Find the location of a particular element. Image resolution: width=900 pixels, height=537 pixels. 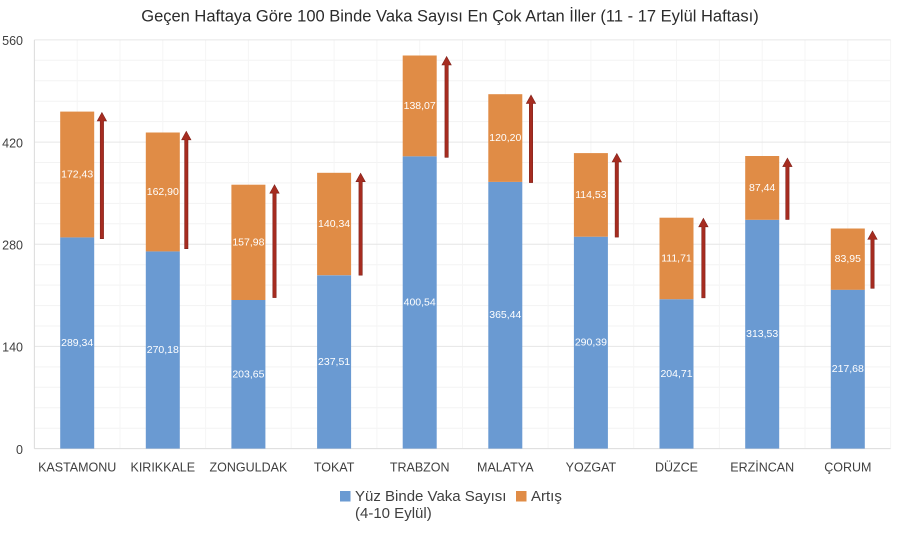

svg-text: 162,90 is located at coordinates (163, 192).